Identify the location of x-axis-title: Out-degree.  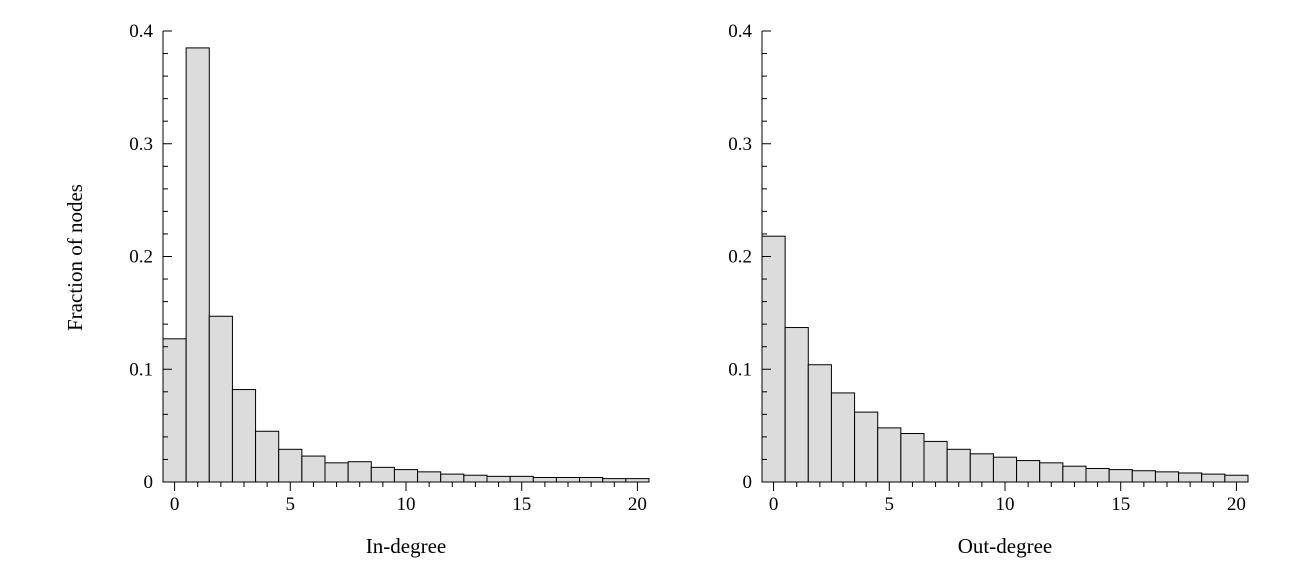
(1005, 546).